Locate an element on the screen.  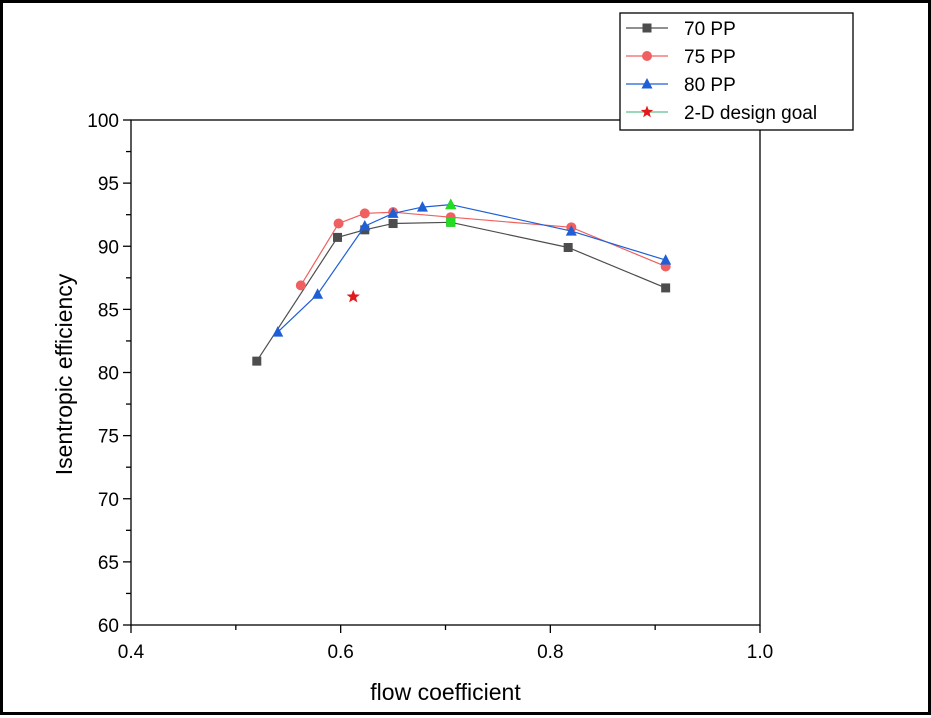
legend-box is located at coordinates (736, 71).